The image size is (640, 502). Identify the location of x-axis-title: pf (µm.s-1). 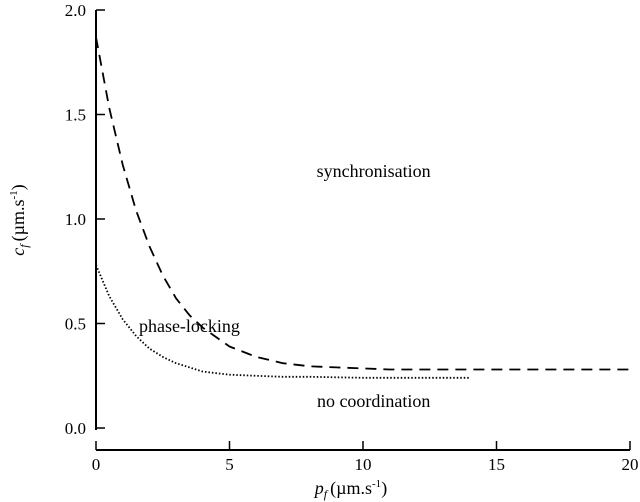
(350, 489).